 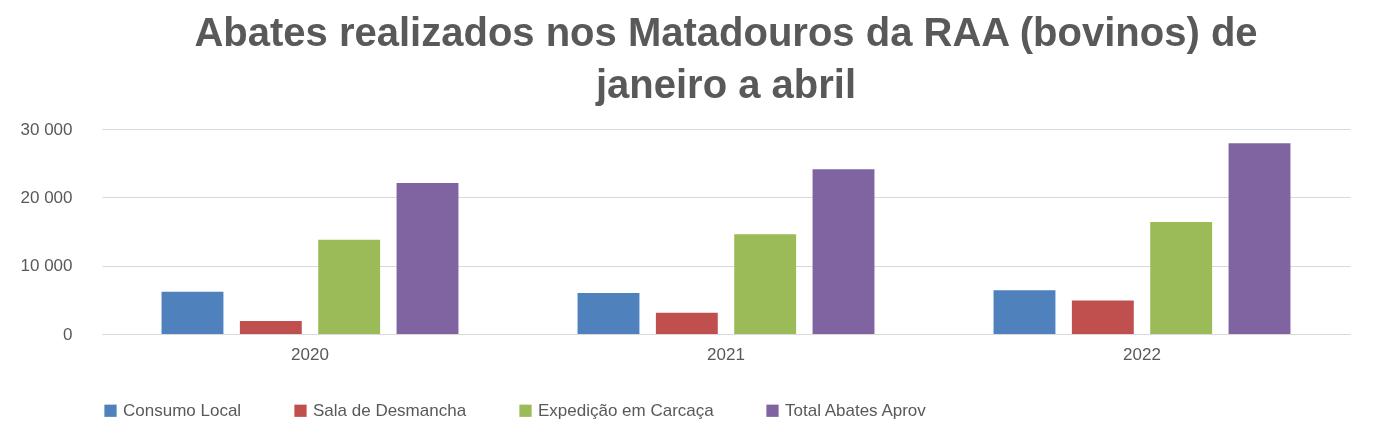 I want to click on x-tick-label: 2020, so click(x=310, y=354).